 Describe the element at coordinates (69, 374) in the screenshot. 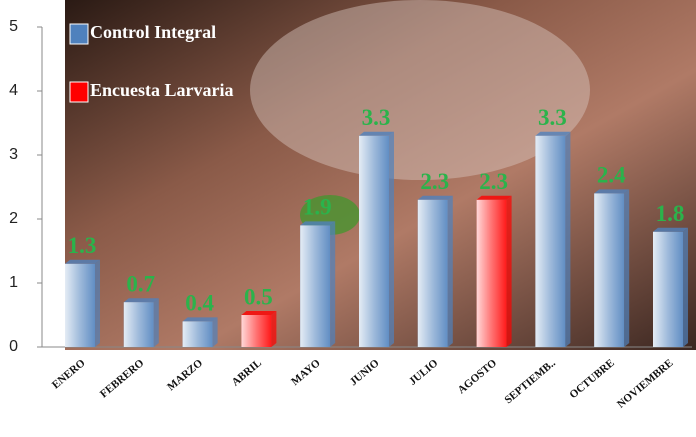

I see `x-tick-label: ENERO` at that location.